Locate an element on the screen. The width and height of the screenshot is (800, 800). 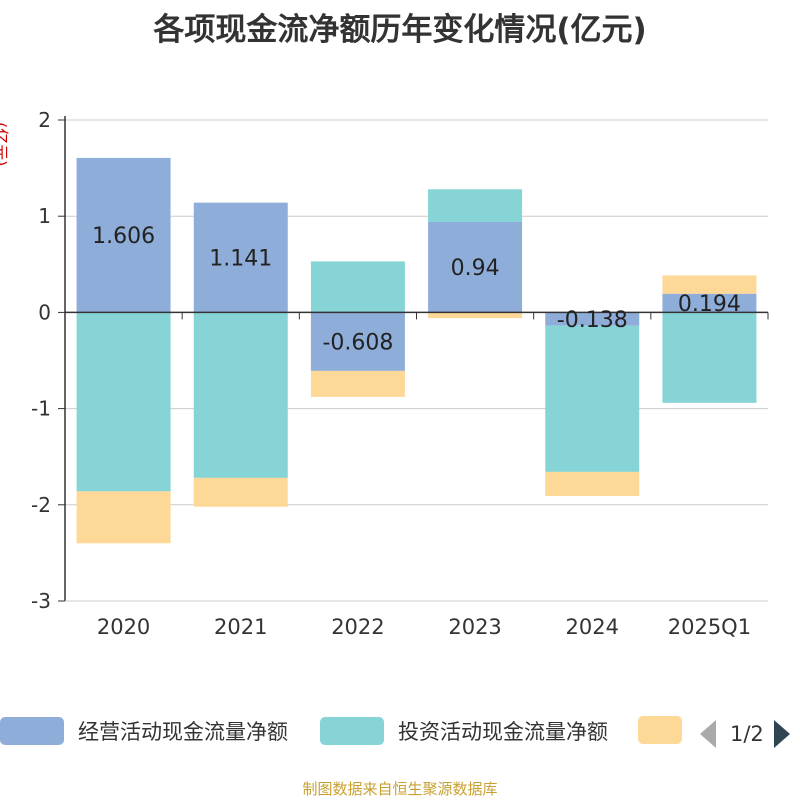
x-tick-label: 2023 is located at coordinates (474, 627).